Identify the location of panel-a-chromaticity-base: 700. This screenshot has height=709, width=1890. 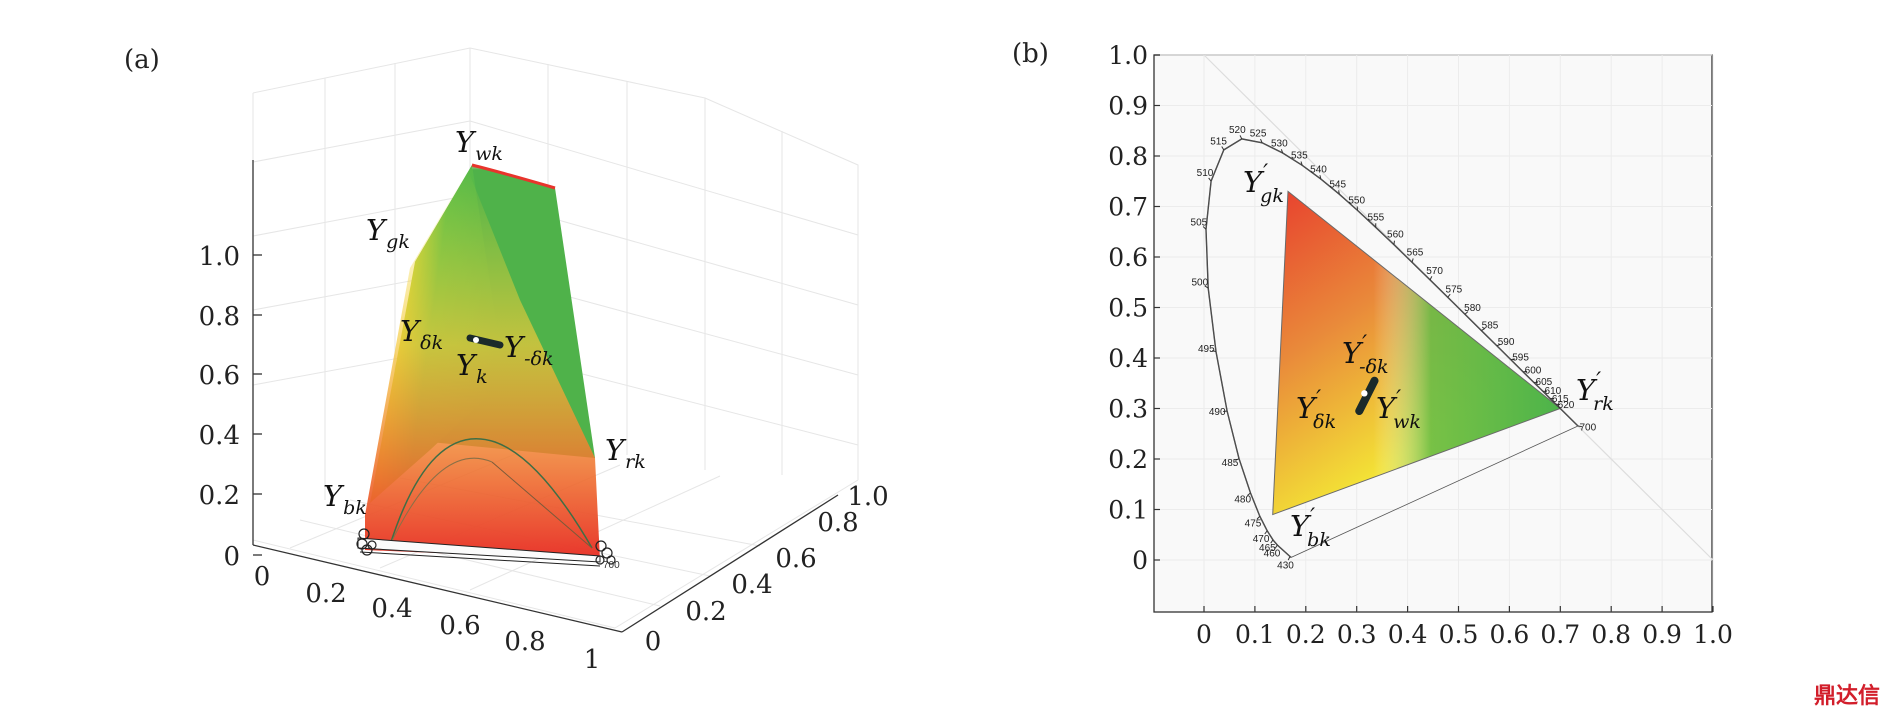
(488, 549).